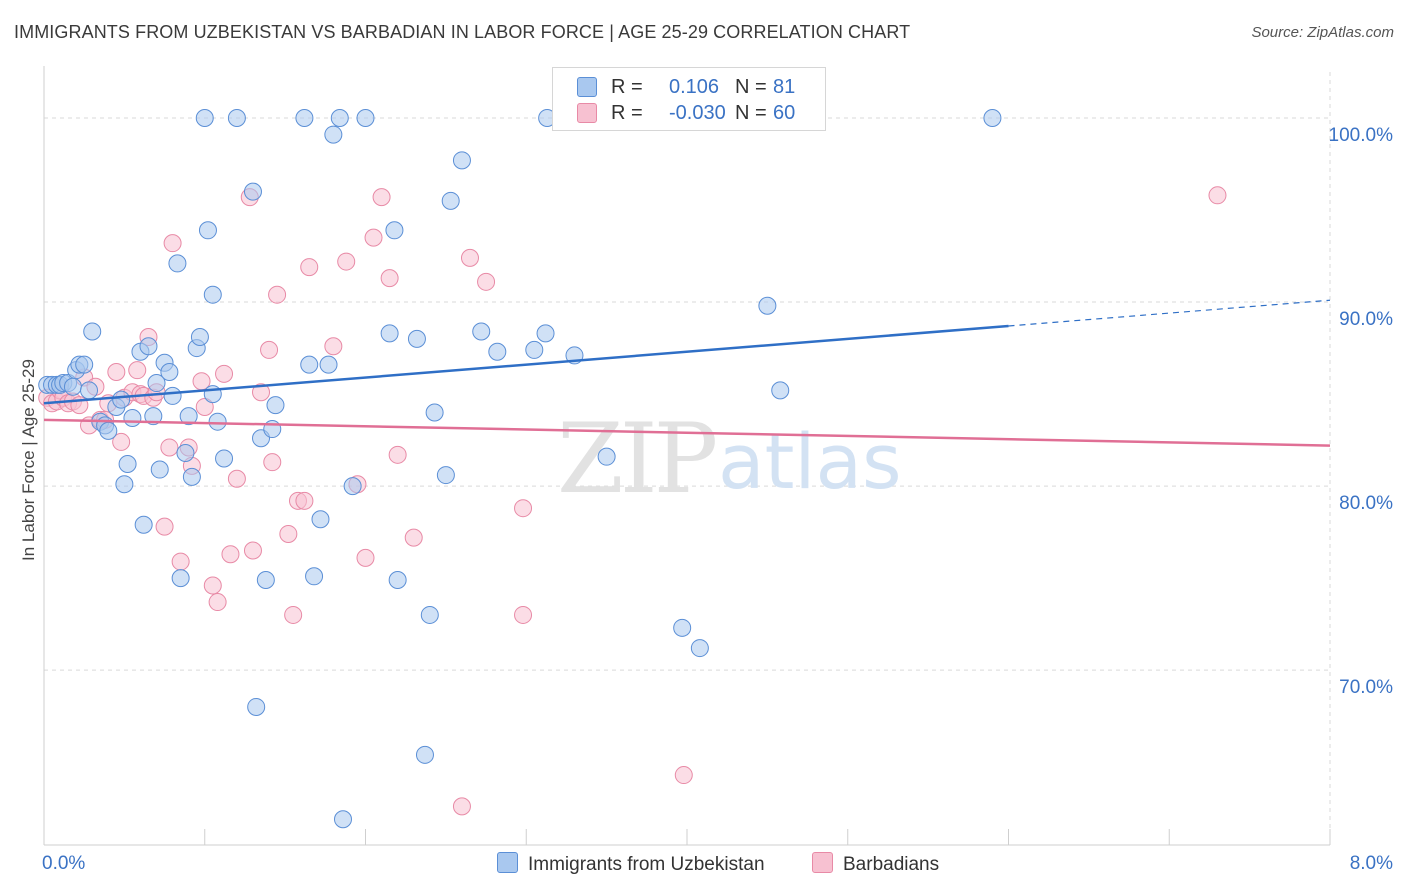  I want to click on x-tick-labels: 0.0% 8.0%, so click(717, 863).